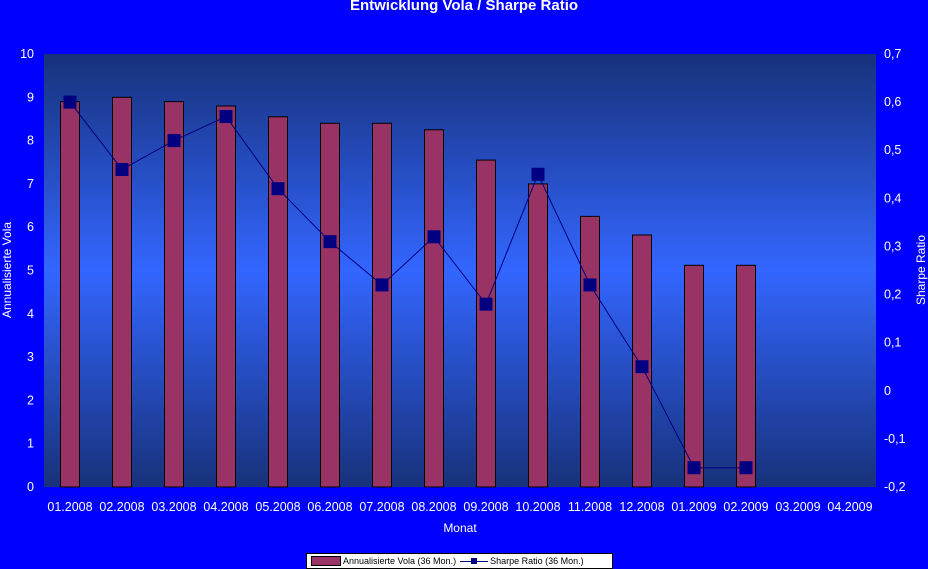  Describe the element at coordinates (745, 507) in the screenshot. I see `x-tick-label: 02.2009` at that location.